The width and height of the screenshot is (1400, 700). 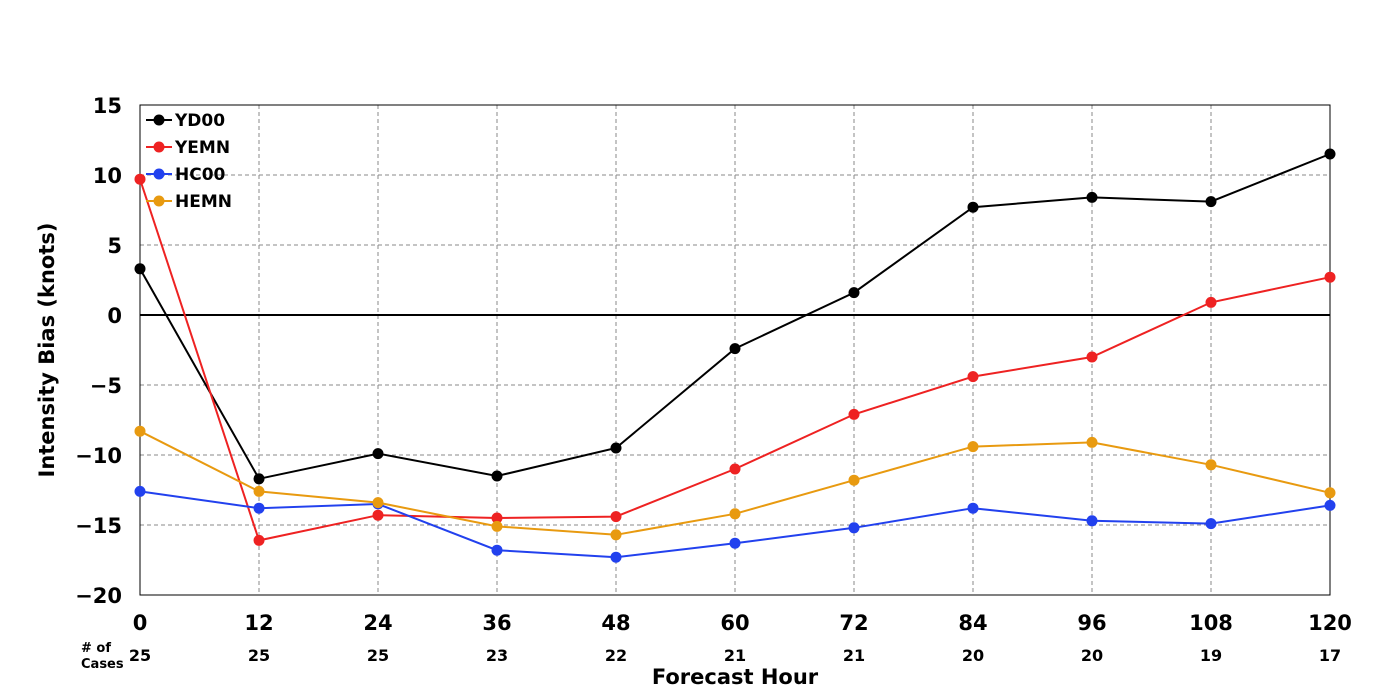 I want to click on case-count: 17, so click(x=1330, y=655).